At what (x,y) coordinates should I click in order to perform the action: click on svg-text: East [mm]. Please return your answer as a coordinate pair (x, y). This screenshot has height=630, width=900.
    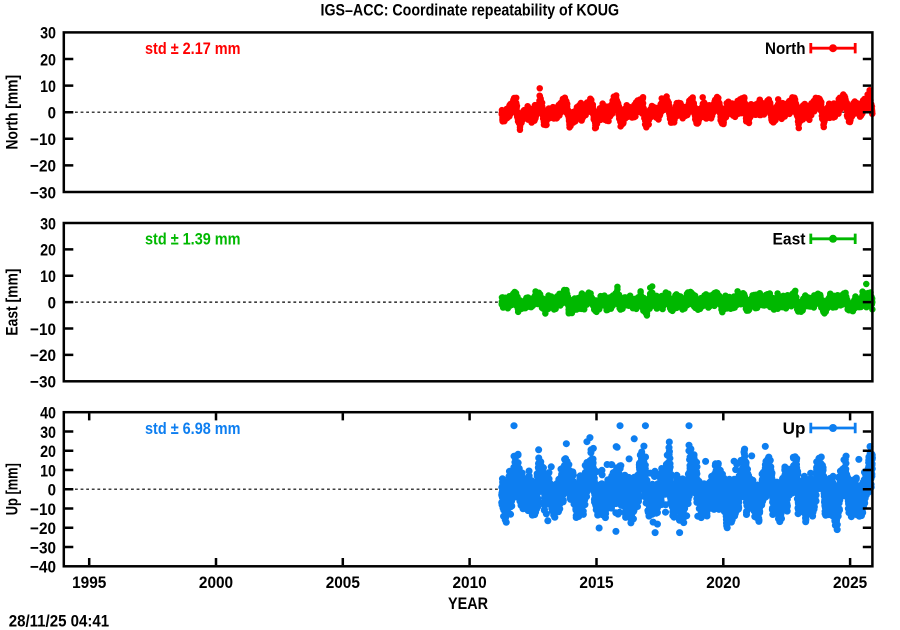
    Looking at the image, I should click on (12, 302).